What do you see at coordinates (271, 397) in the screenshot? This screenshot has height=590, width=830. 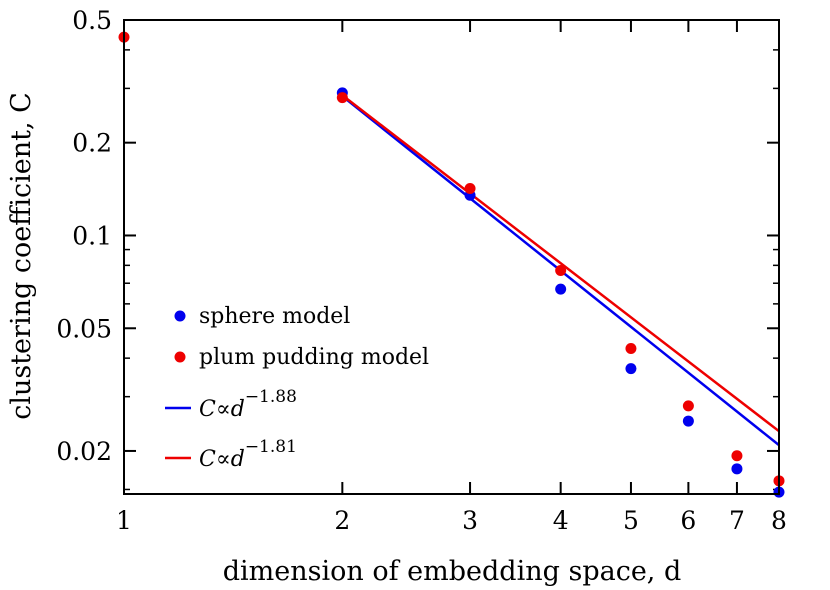 I see `legend-fit-sphere-exponent: −1.88` at bounding box center [271, 397].